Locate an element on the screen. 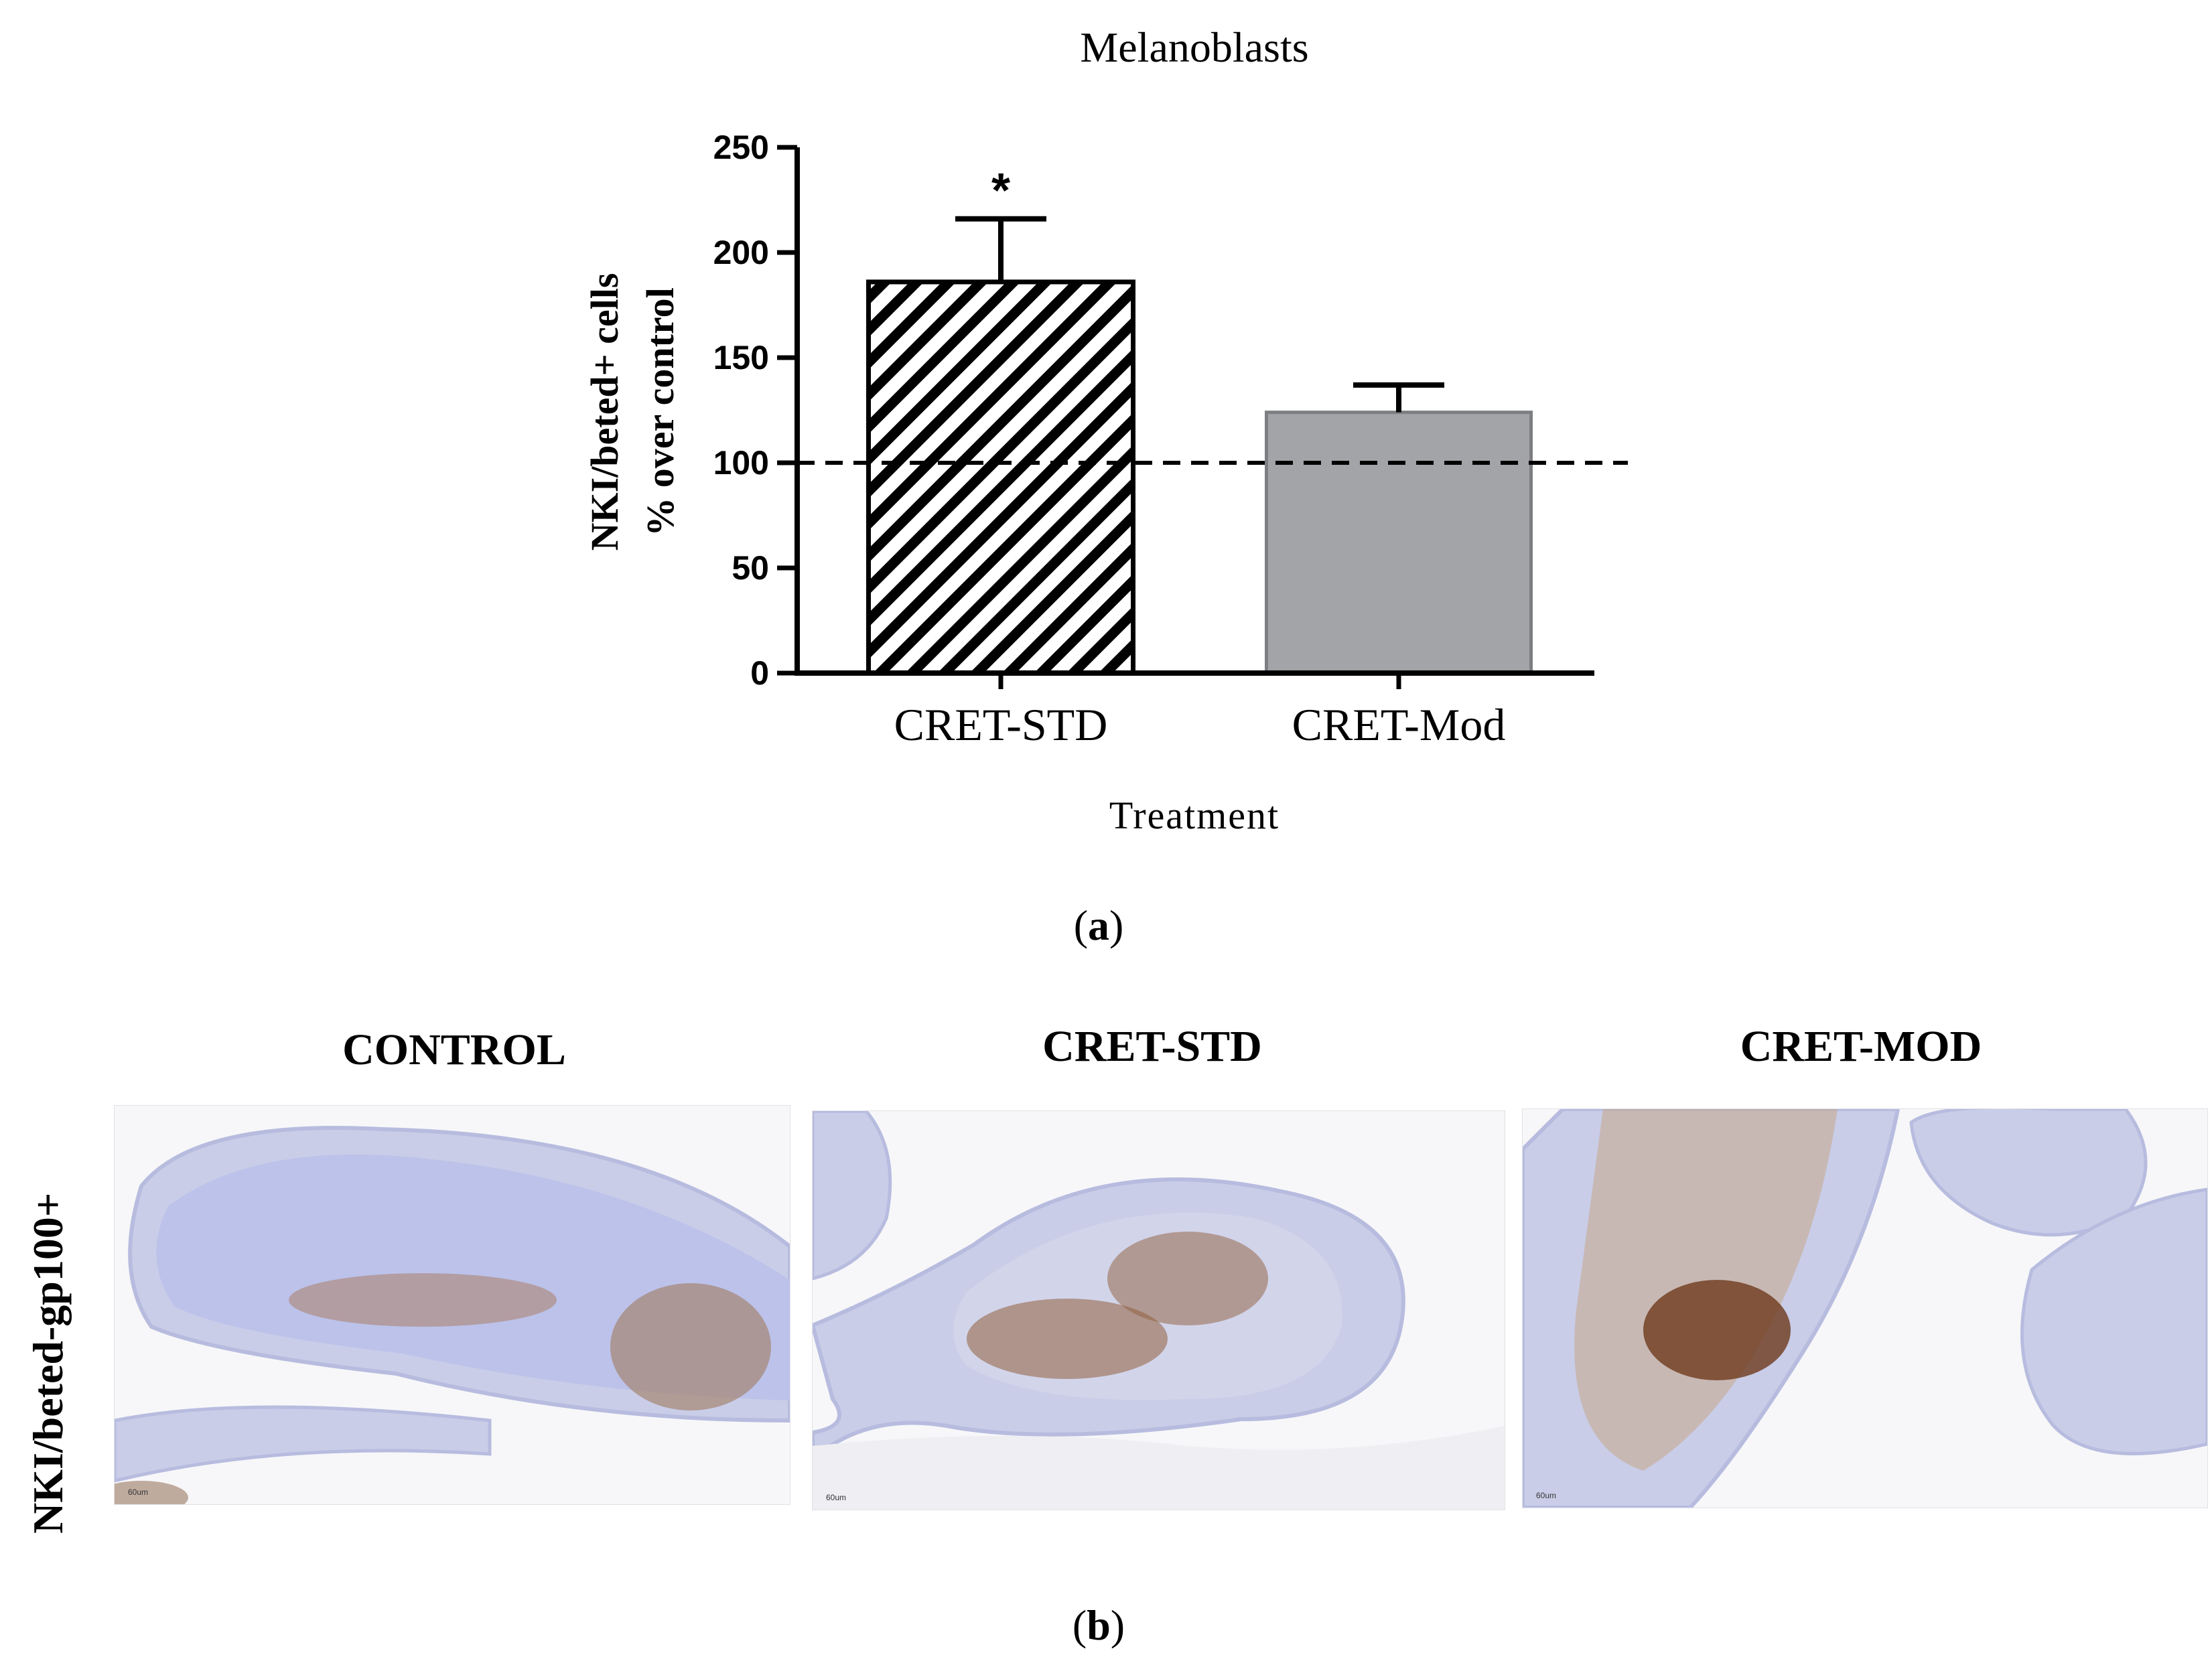  micrograph-control: 60um is located at coordinates (452, 1305).